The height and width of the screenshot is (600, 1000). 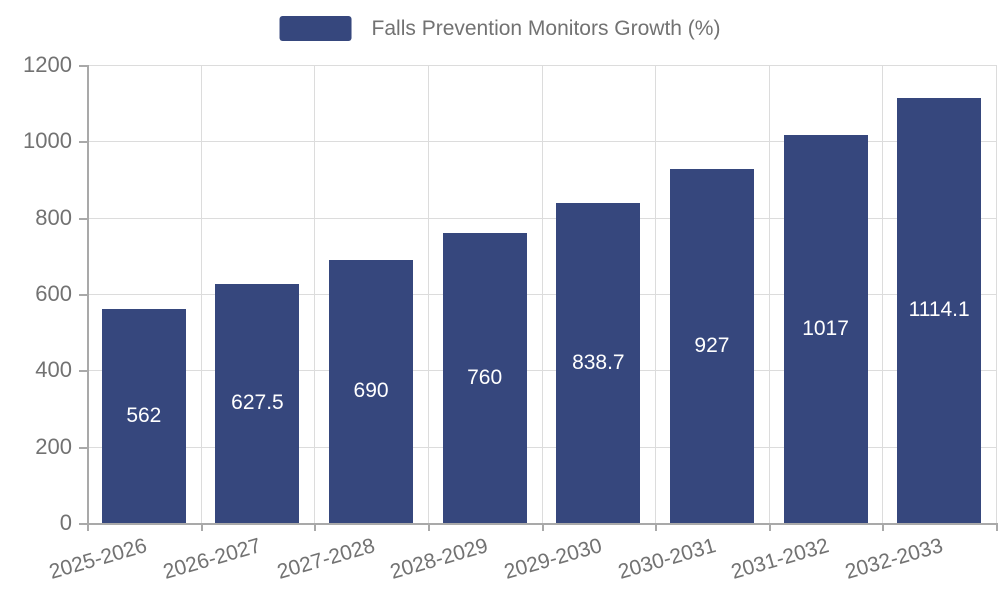 I want to click on bar-2029-2030: 838.7, so click(x=598, y=362).